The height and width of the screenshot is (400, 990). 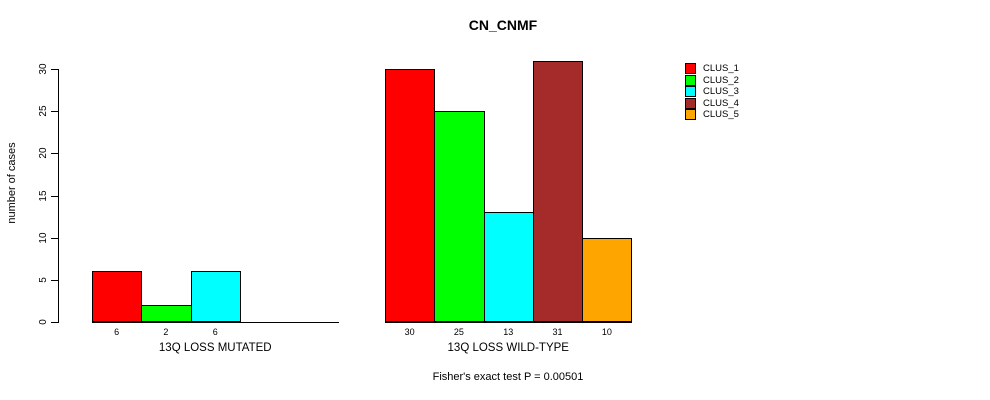 What do you see at coordinates (606, 332) in the screenshot?
I see `bar-value-label: 10` at bounding box center [606, 332].